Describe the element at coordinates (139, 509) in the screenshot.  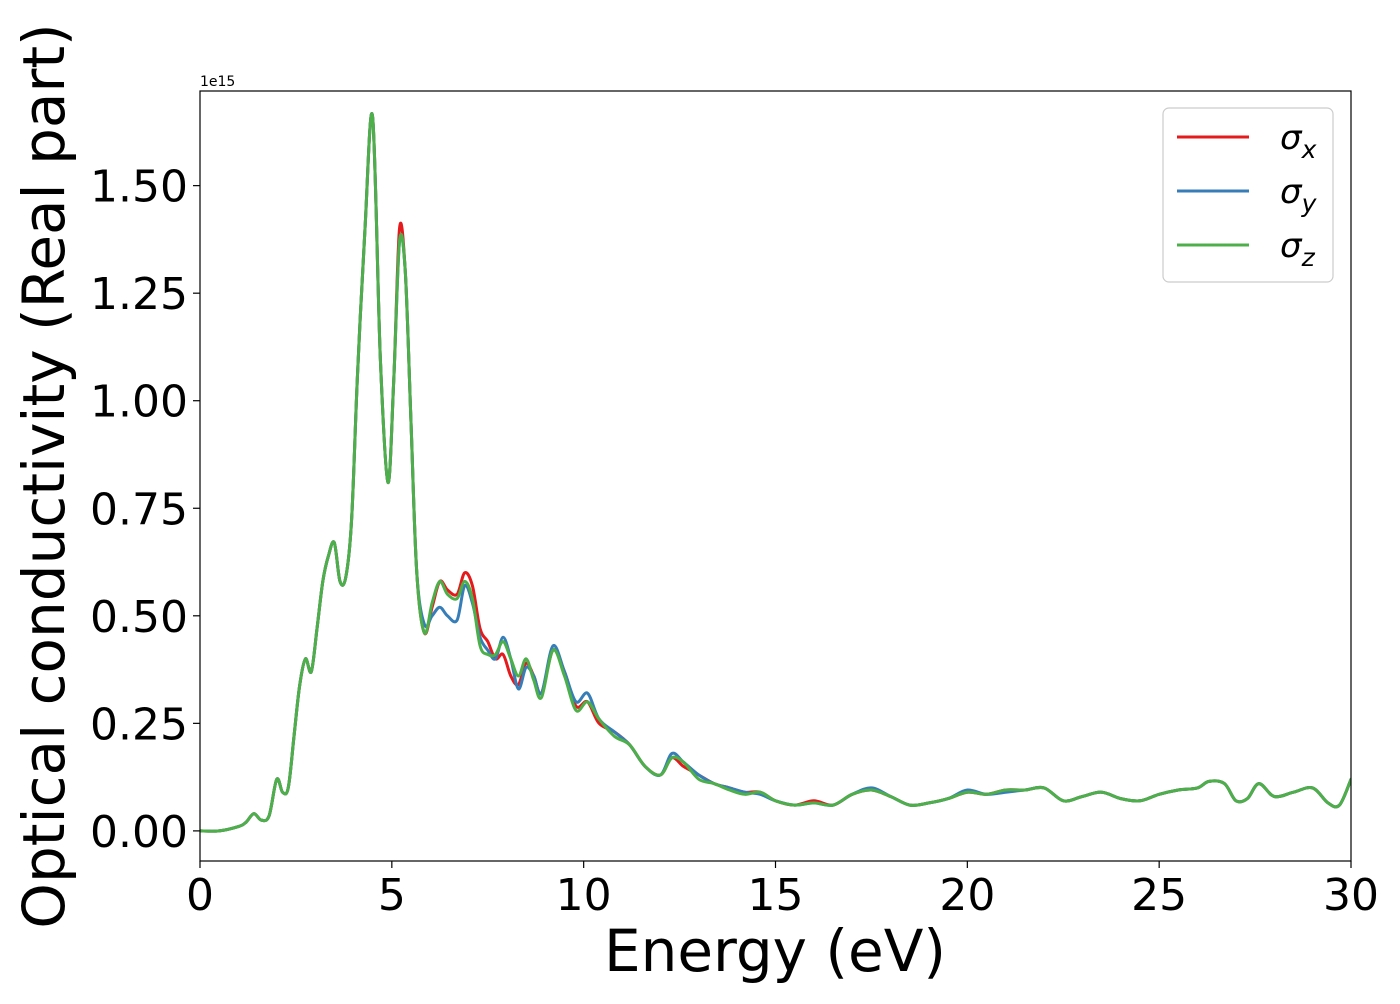
I see `y-tick-label: 0.75` at that location.